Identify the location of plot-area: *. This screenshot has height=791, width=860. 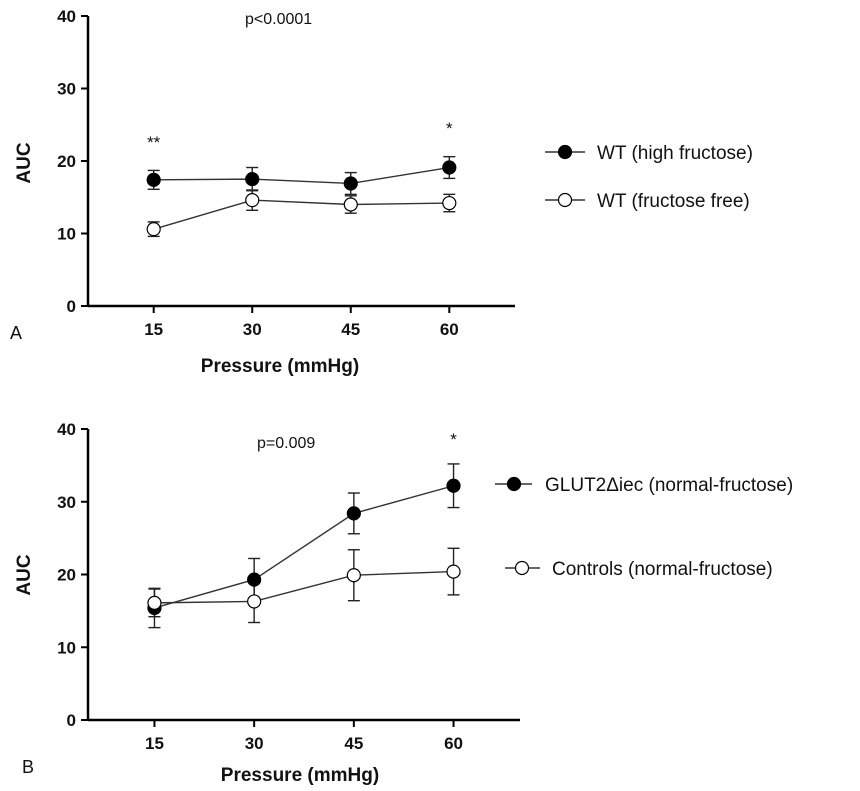
(304, 529).